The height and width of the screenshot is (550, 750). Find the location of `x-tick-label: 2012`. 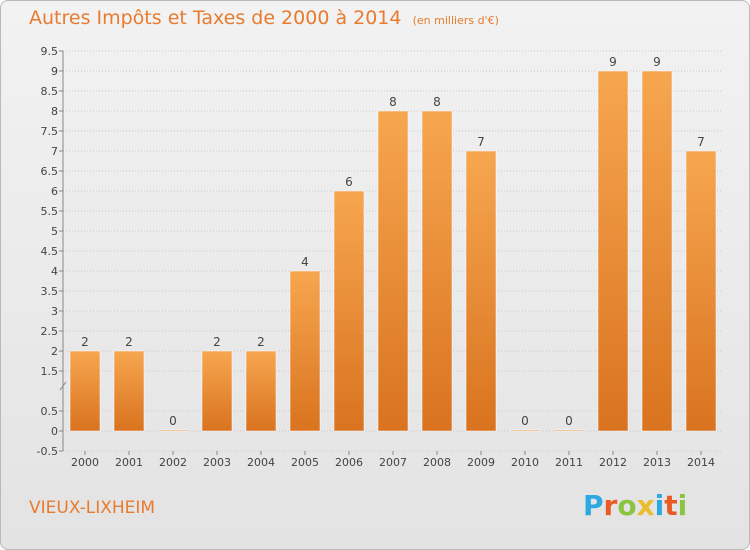

x-tick-label: 2012 is located at coordinates (613, 462).